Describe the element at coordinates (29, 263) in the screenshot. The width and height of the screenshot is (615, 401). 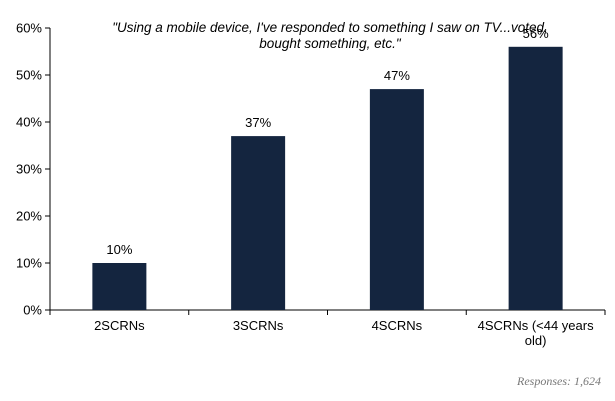
I see `y-tick-label: 10%` at that location.